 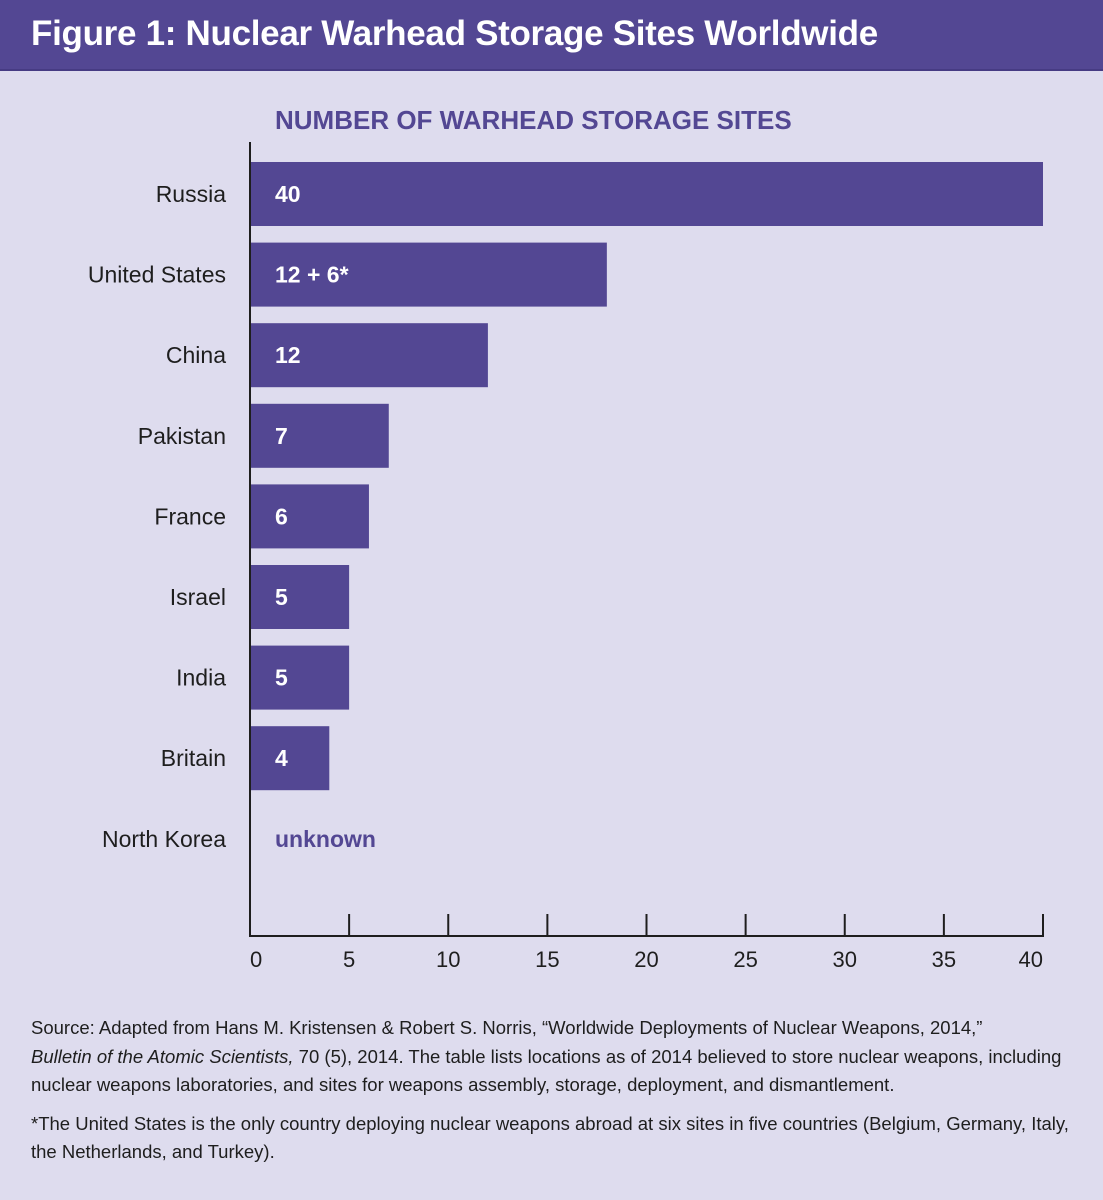 I want to click on x-tick-label: 5, so click(x=349, y=959).